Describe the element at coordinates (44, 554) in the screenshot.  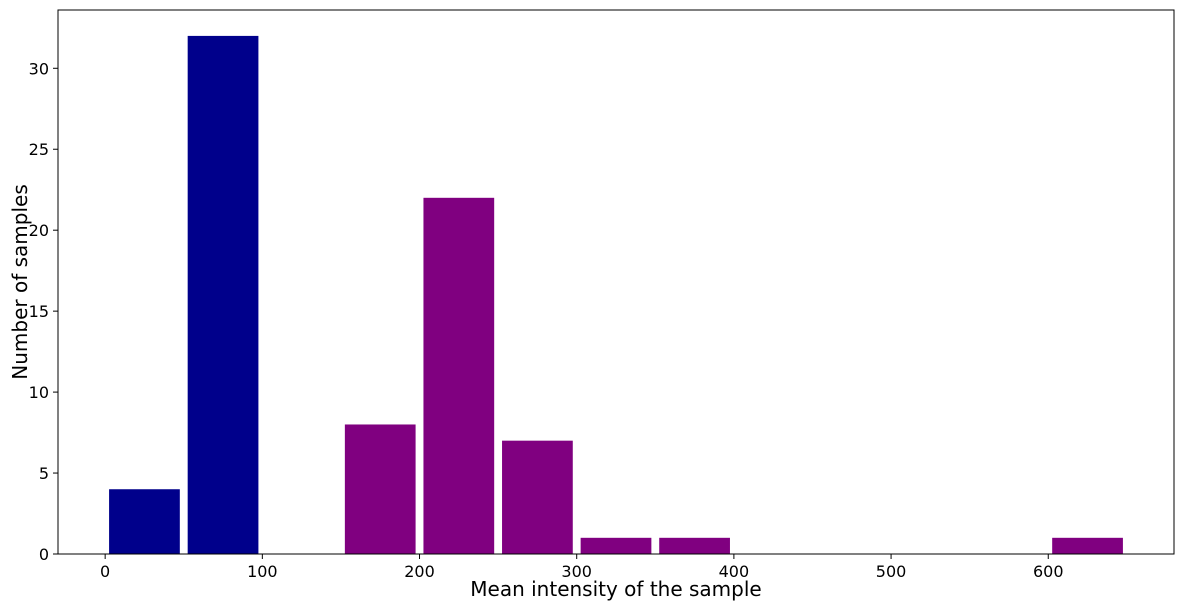
I see `y-tick-label-0: 0` at that location.